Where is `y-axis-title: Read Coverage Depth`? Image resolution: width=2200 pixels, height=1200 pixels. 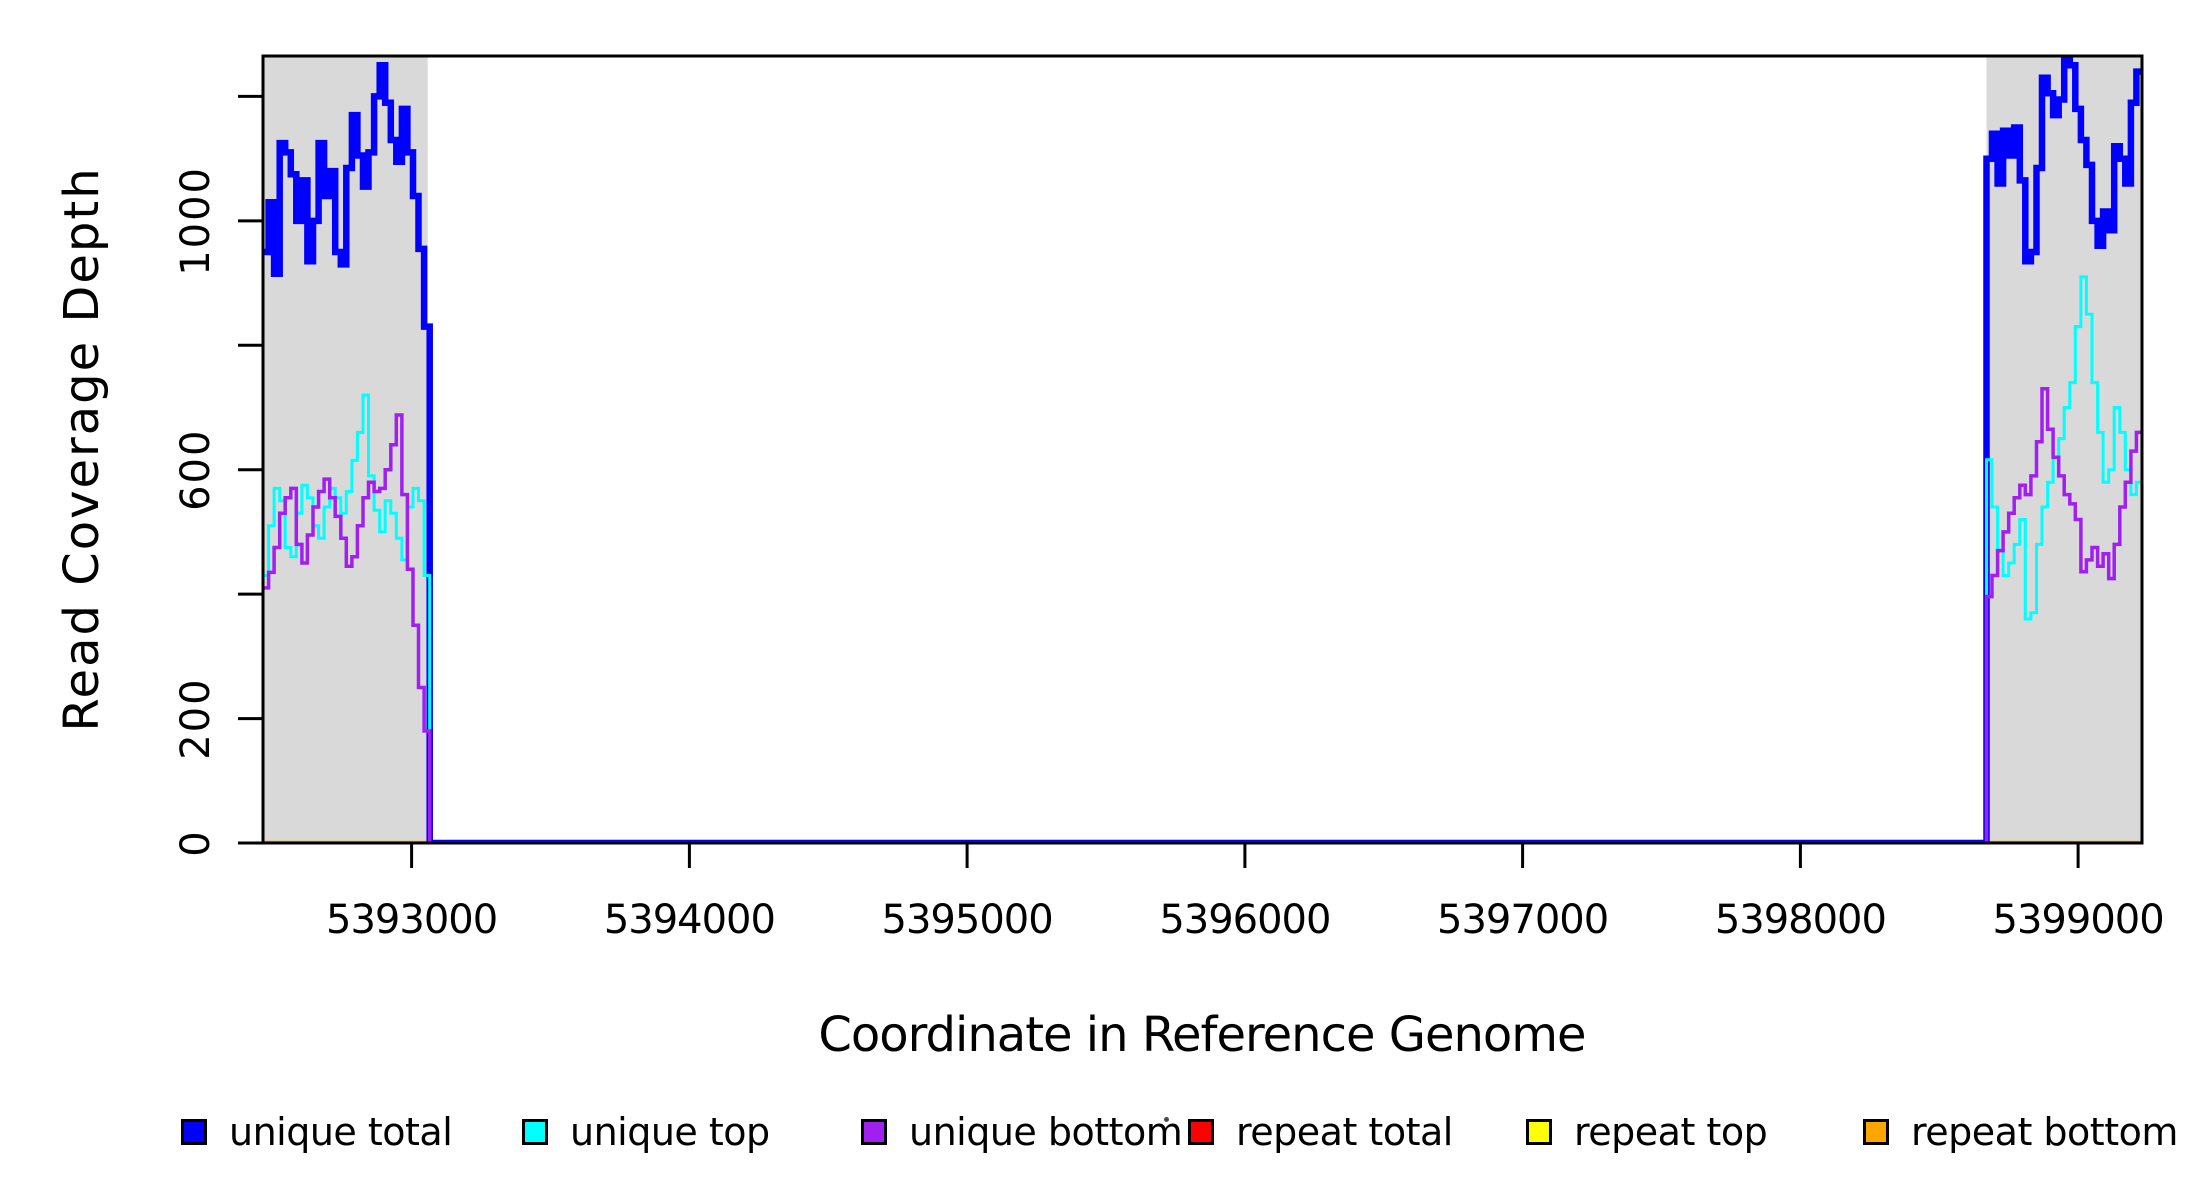 y-axis-title: Read Coverage Depth is located at coordinates (82, 449).